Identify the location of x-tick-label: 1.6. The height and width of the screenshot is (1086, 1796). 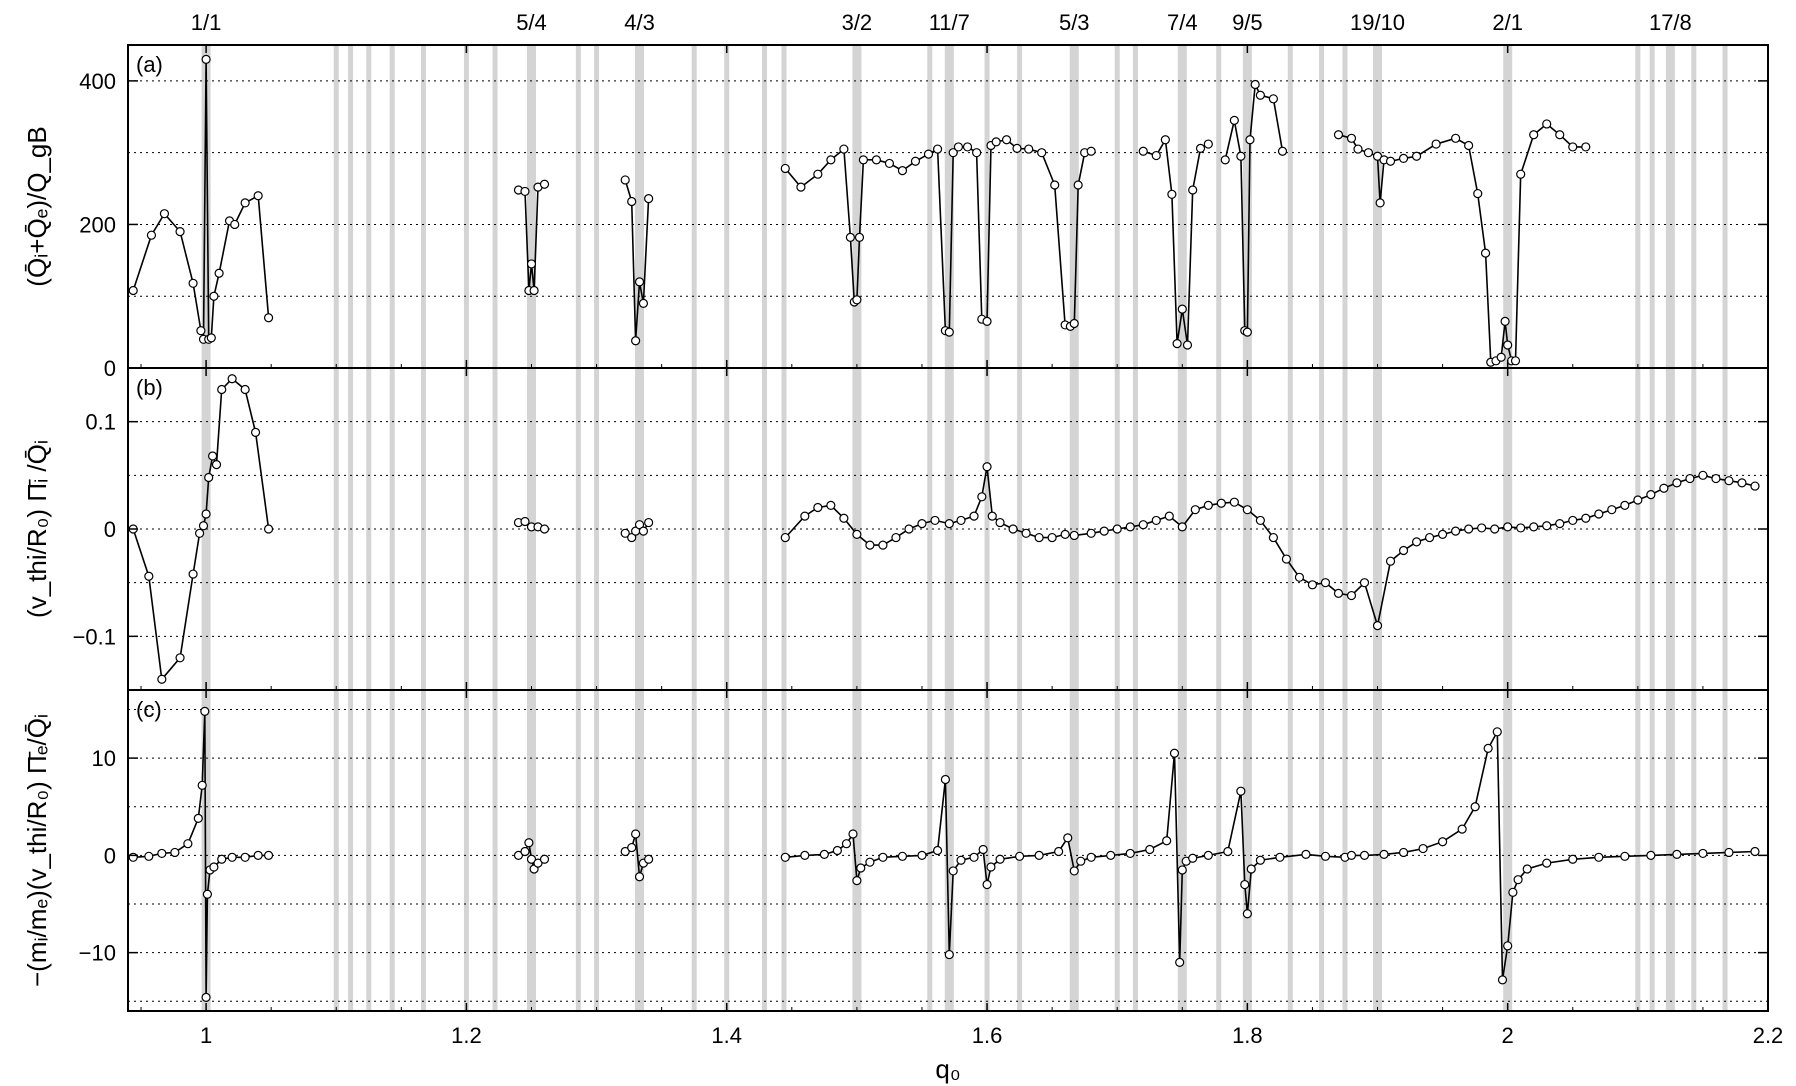
(987, 1035).